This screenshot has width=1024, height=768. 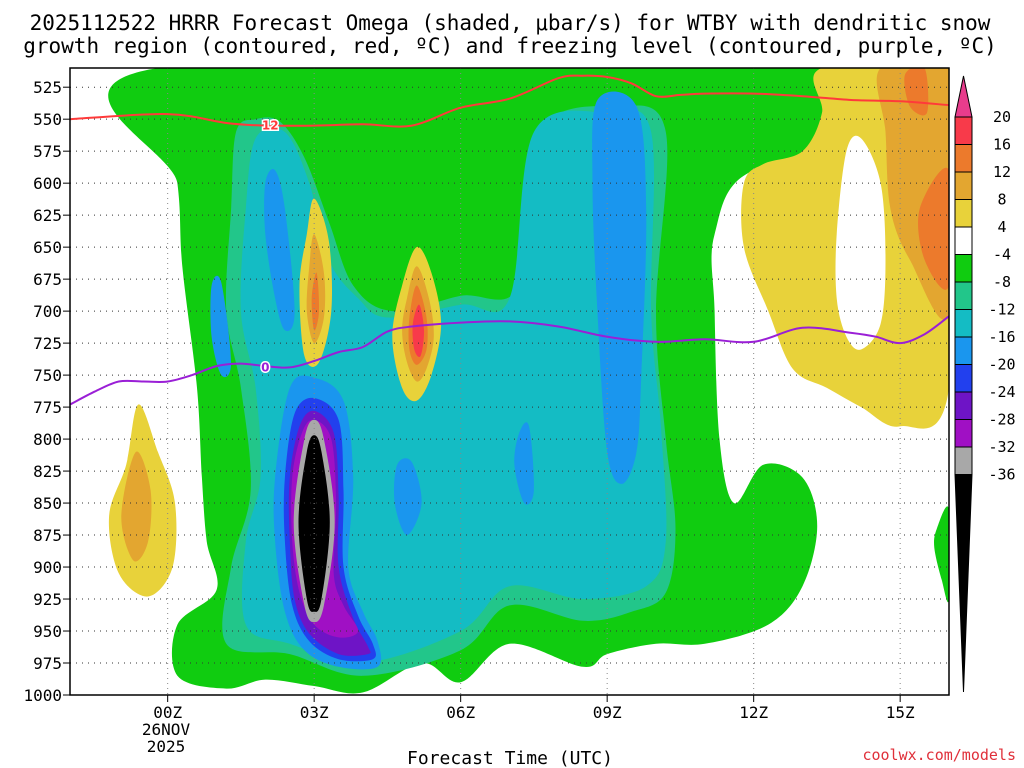 What do you see at coordinates (963, 583) in the screenshot?
I see `colorbar-bottom-arrow` at bounding box center [963, 583].